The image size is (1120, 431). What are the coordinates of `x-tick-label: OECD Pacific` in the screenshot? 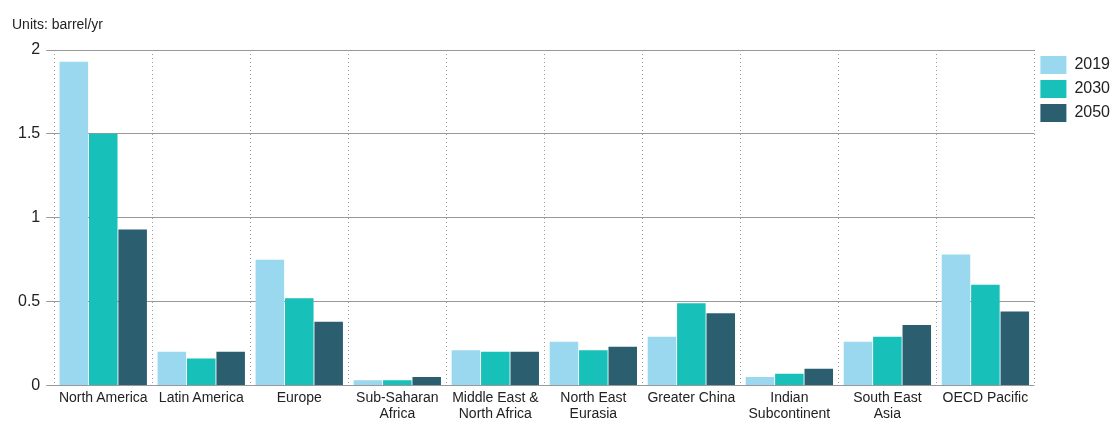 It's located at (985, 396).